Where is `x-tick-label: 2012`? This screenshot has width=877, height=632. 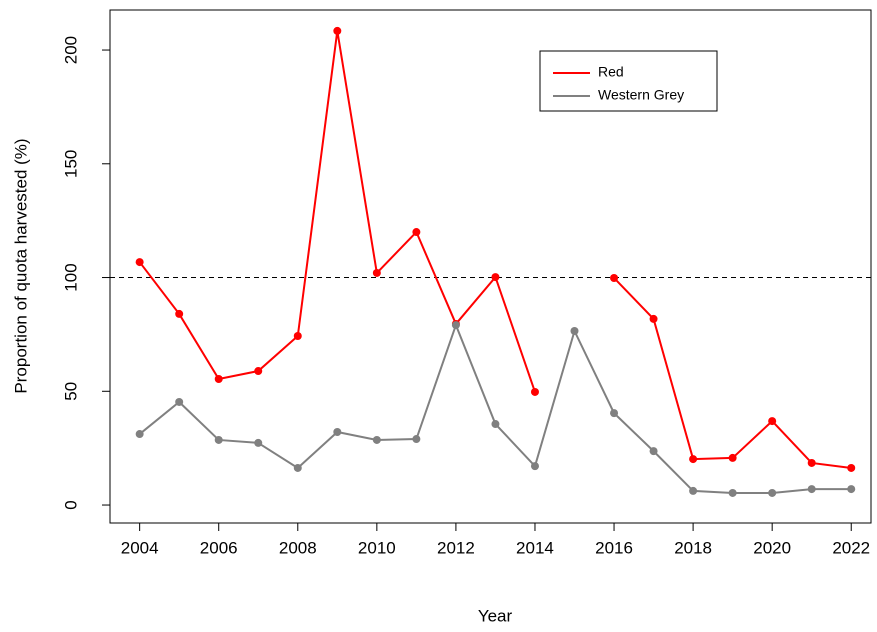 x-tick-label: 2012 is located at coordinates (456, 547).